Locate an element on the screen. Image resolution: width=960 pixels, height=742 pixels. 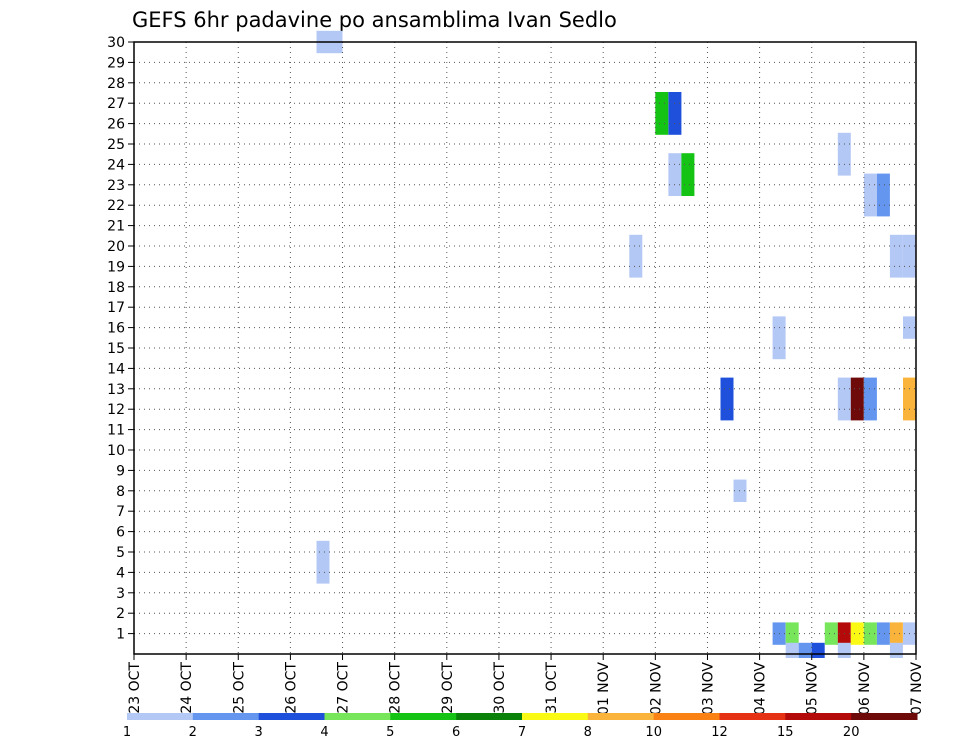
x-tick-label: 26 OCT is located at coordinates (291, 688).